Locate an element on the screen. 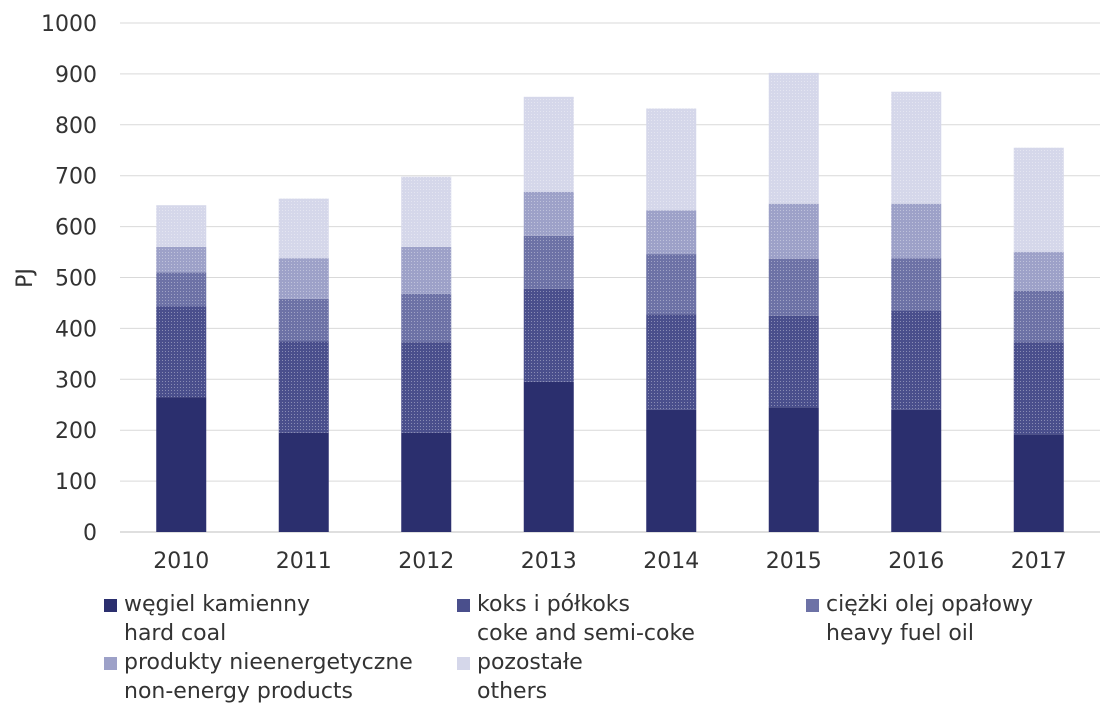  y-tick-label: 400 is located at coordinates (76, 329).